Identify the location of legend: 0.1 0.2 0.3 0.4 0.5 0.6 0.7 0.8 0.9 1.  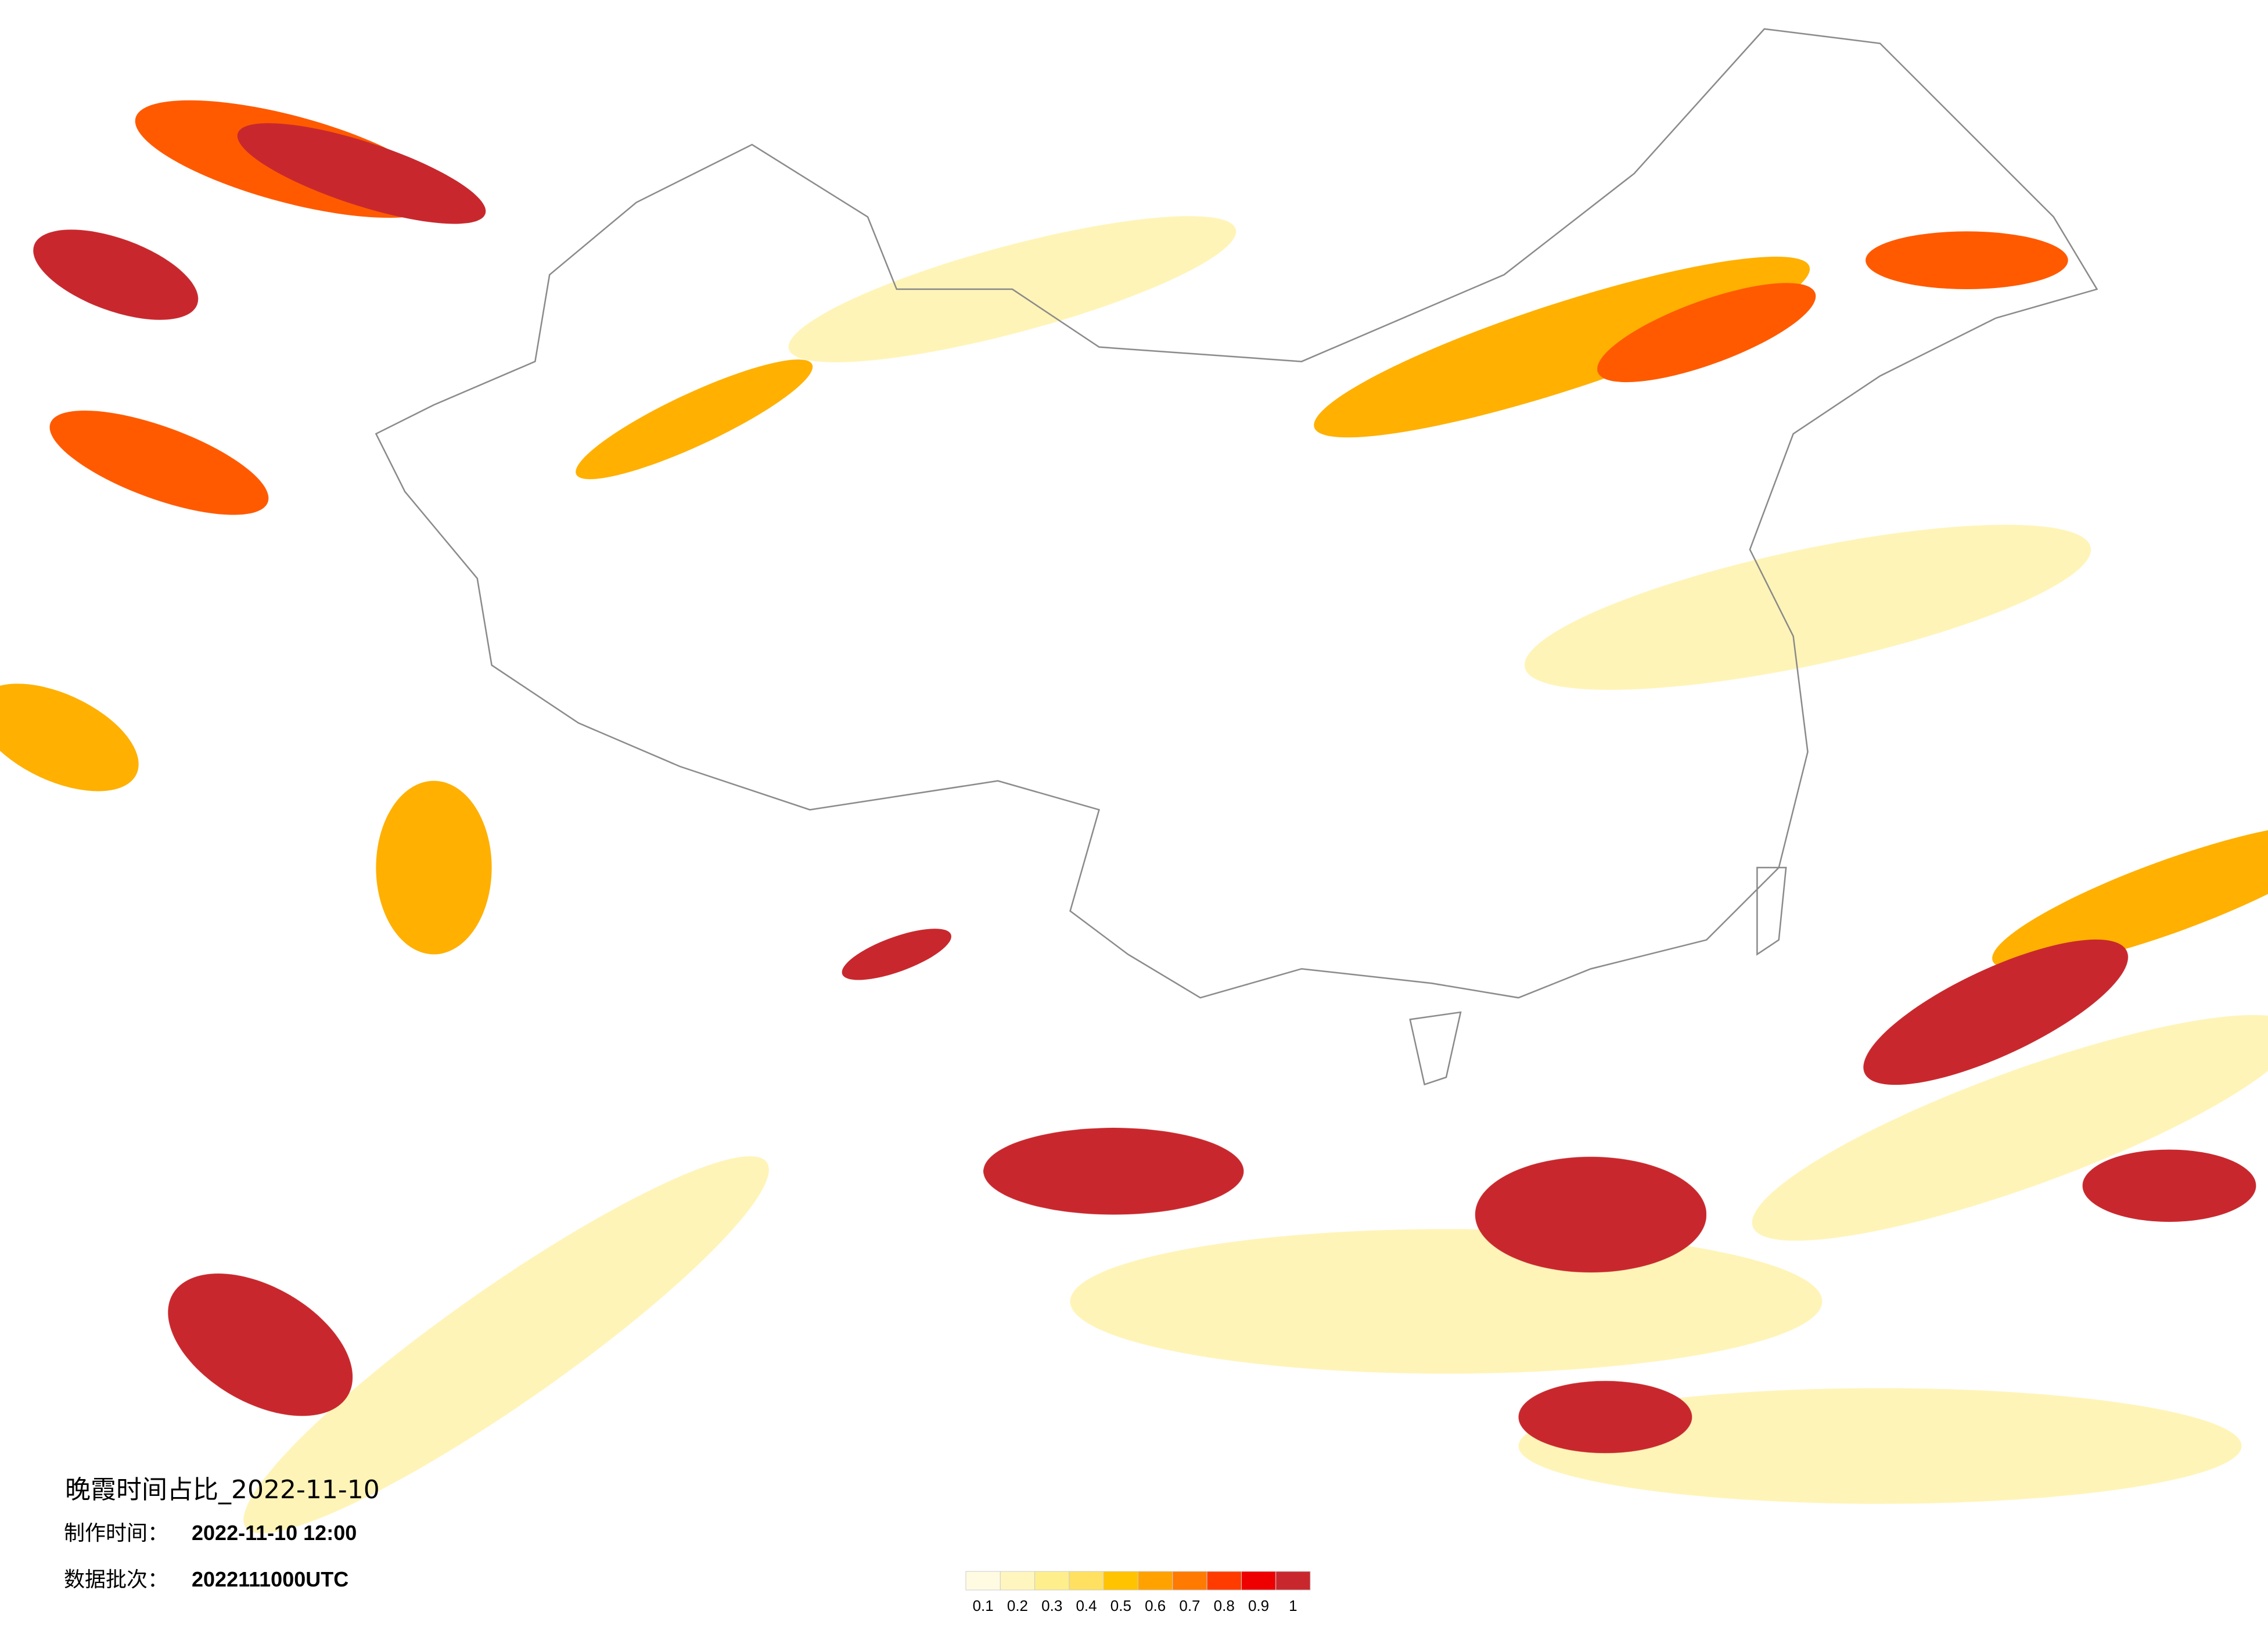
(1138, 1593).